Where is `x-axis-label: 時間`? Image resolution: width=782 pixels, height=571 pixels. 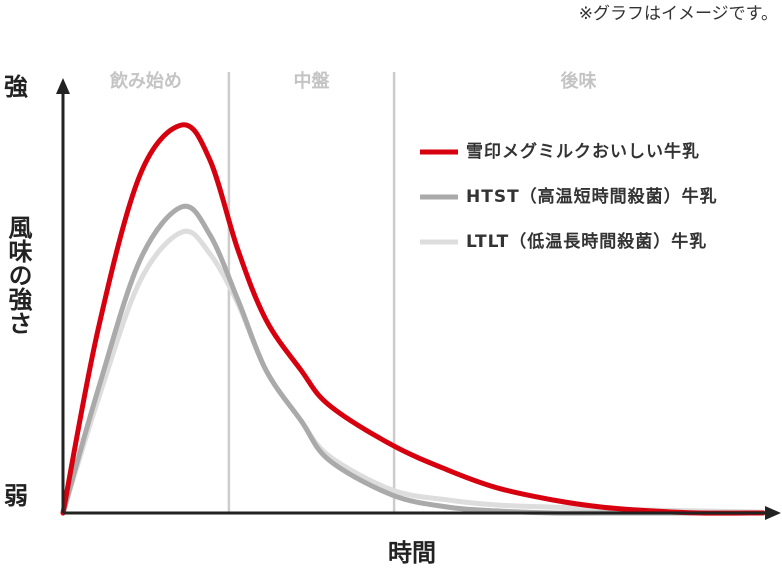
x-axis-label: 時間 is located at coordinates (412, 553).